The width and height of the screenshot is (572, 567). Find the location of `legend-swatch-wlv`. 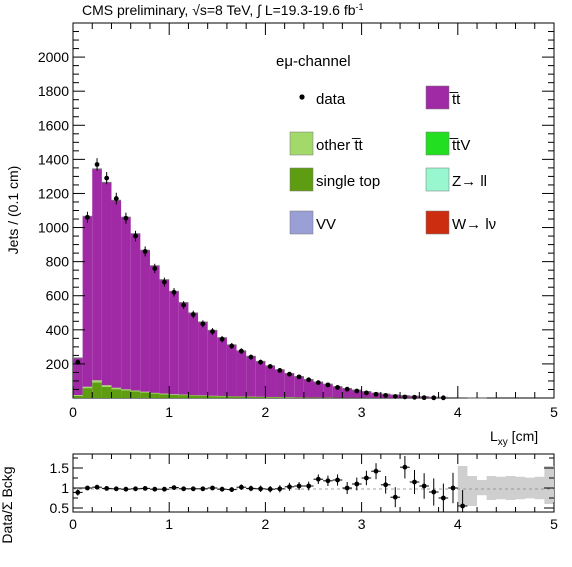

legend-swatch-wlv is located at coordinates (437, 222).